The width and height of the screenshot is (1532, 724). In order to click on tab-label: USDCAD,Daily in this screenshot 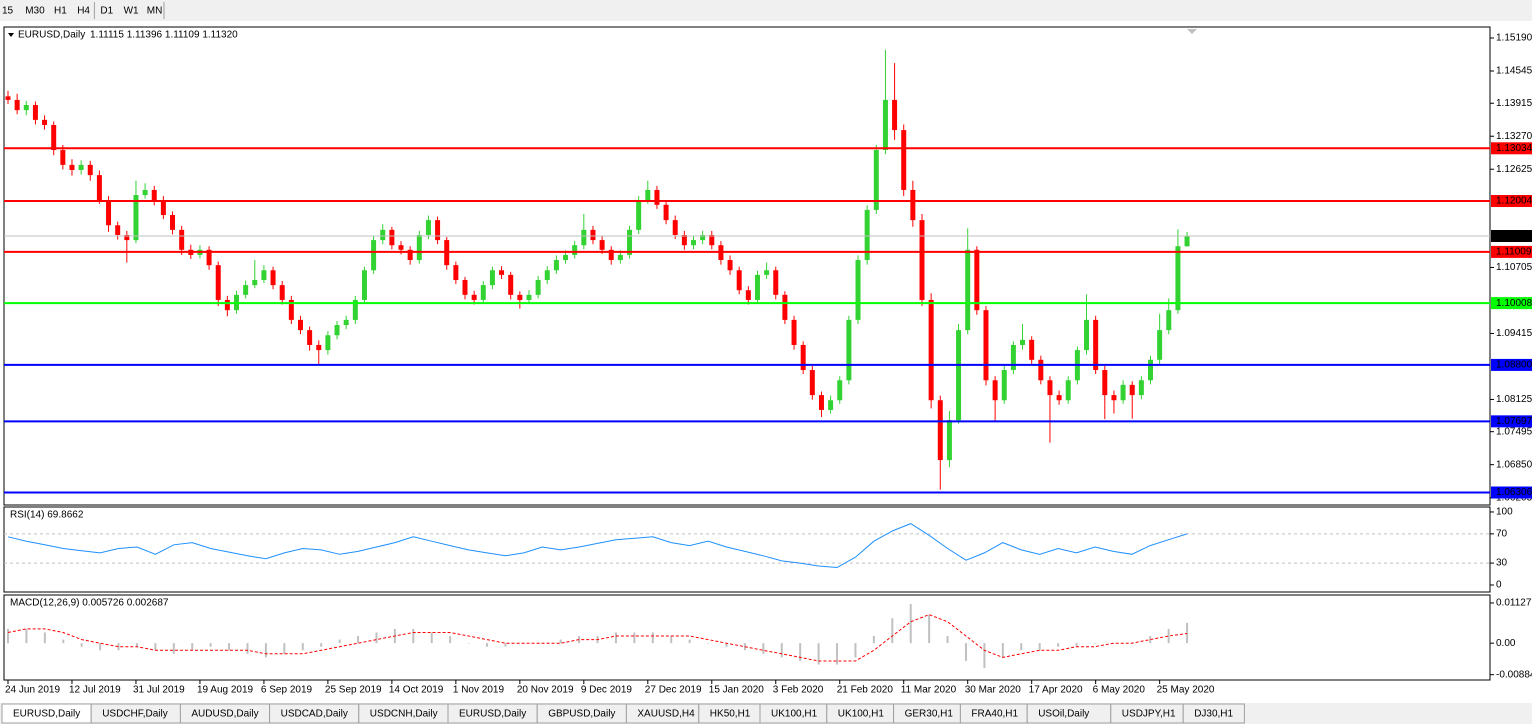, I will do `click(314, 714)`.